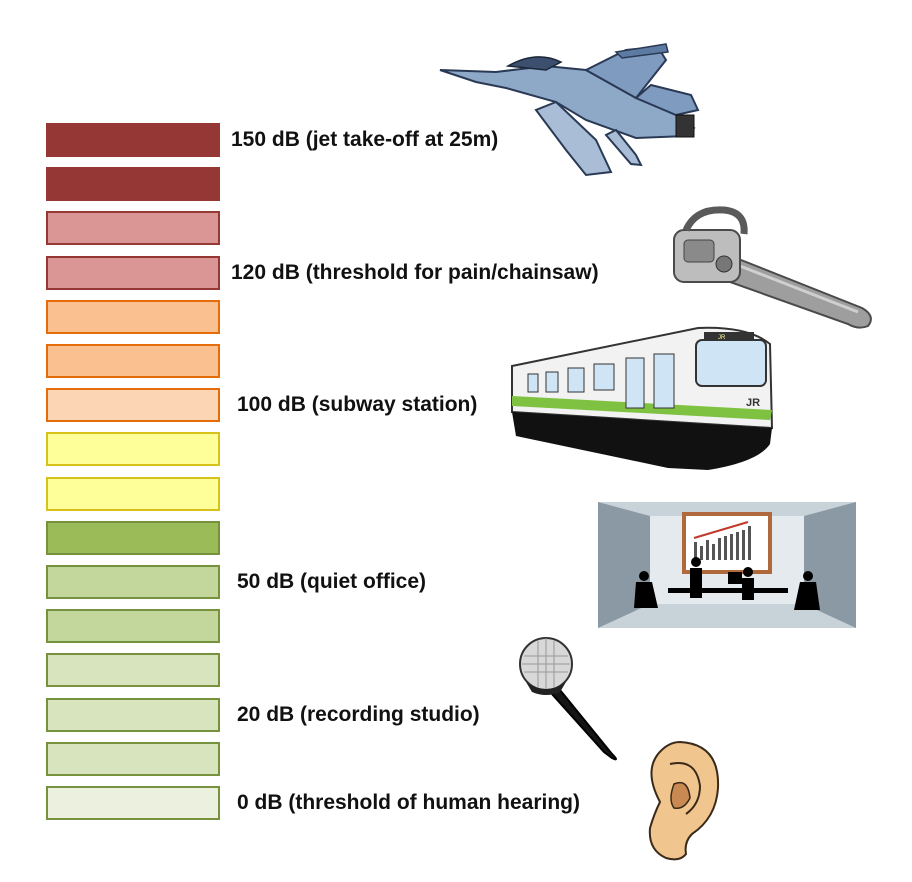  What do you see at coordinates (642, 398) in the screenshot?
I see `subway-train-icon: JR JR` at bounding box center [642, 398].